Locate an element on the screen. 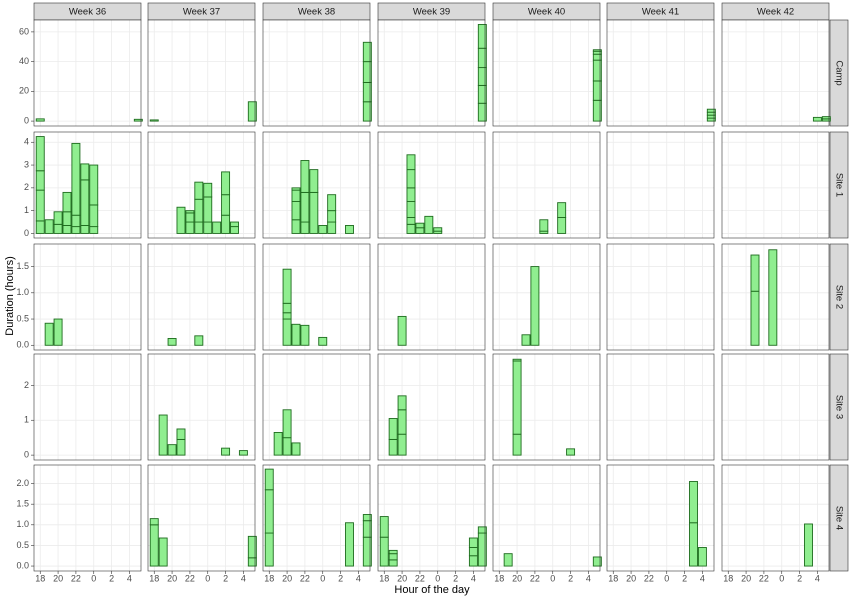 Image resolution: width=850 pixels, height=599 pixels. y-tick-label: 1.0 is located at coordinates (22, 524).